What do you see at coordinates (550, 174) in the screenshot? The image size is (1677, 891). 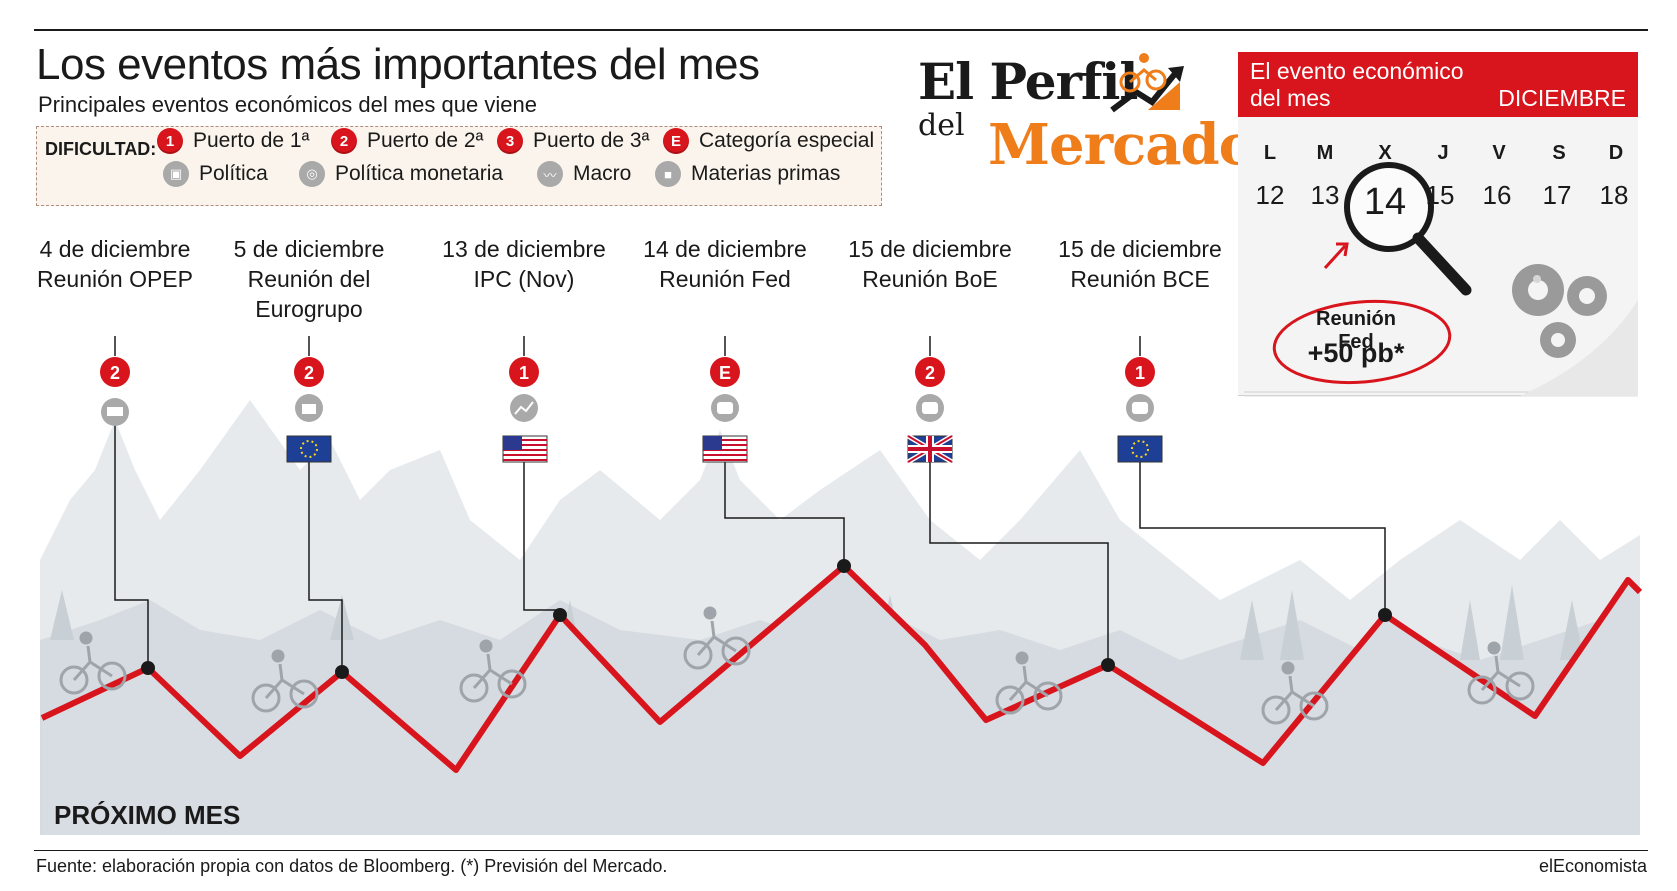 I see `trend-line-icon: 〰` at bounding box center [550, 174].